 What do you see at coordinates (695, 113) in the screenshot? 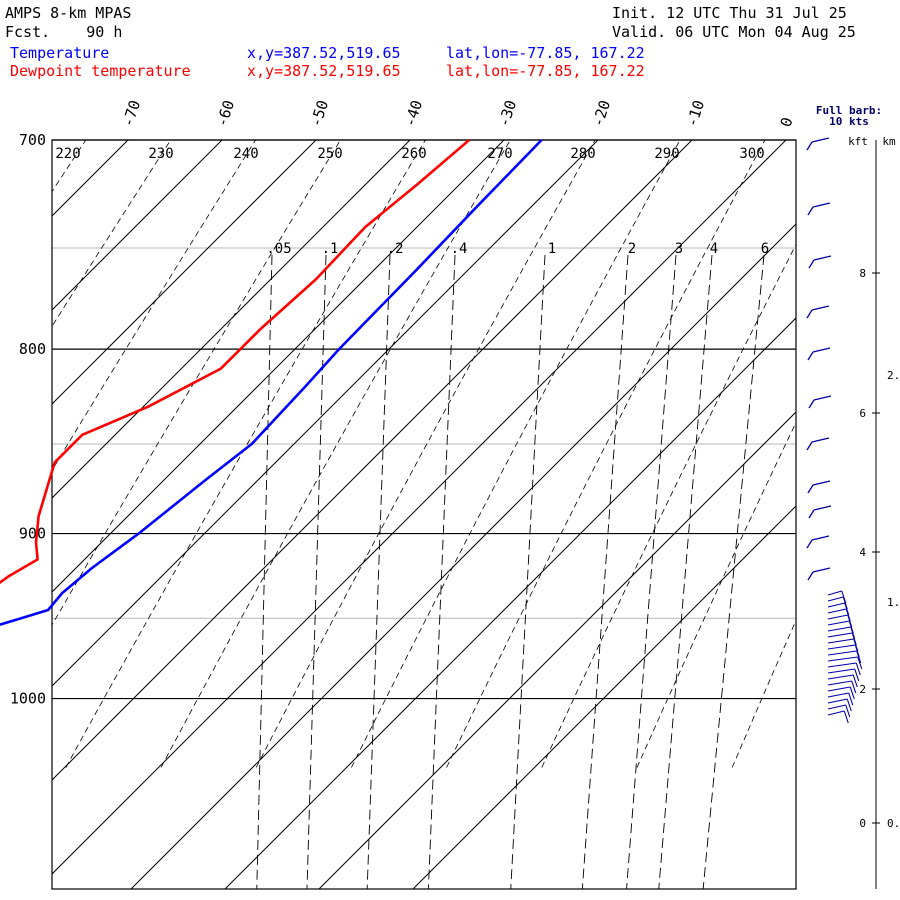
I see `temperature-tick-label: -10` at bounding box center [695, 113].